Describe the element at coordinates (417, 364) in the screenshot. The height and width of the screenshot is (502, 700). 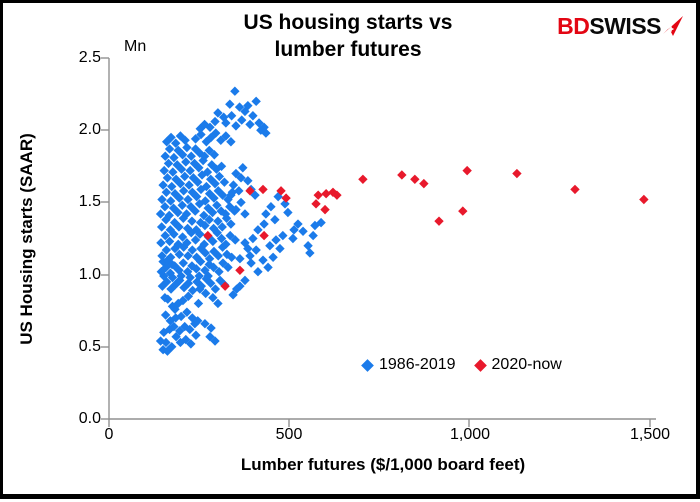
I see `legend-label: 1986-2019` at that location.